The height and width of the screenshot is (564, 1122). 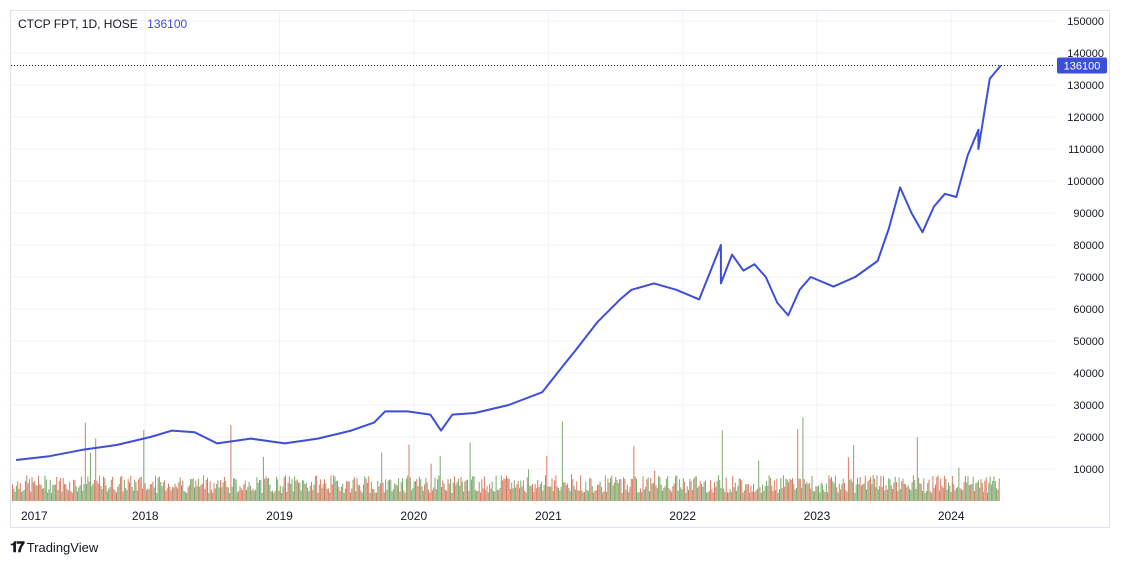 What do you see at coordinates (1088, 342) in the screenshot?
I see `y-tick-label: 50000` at bounding box center [1088, 342].